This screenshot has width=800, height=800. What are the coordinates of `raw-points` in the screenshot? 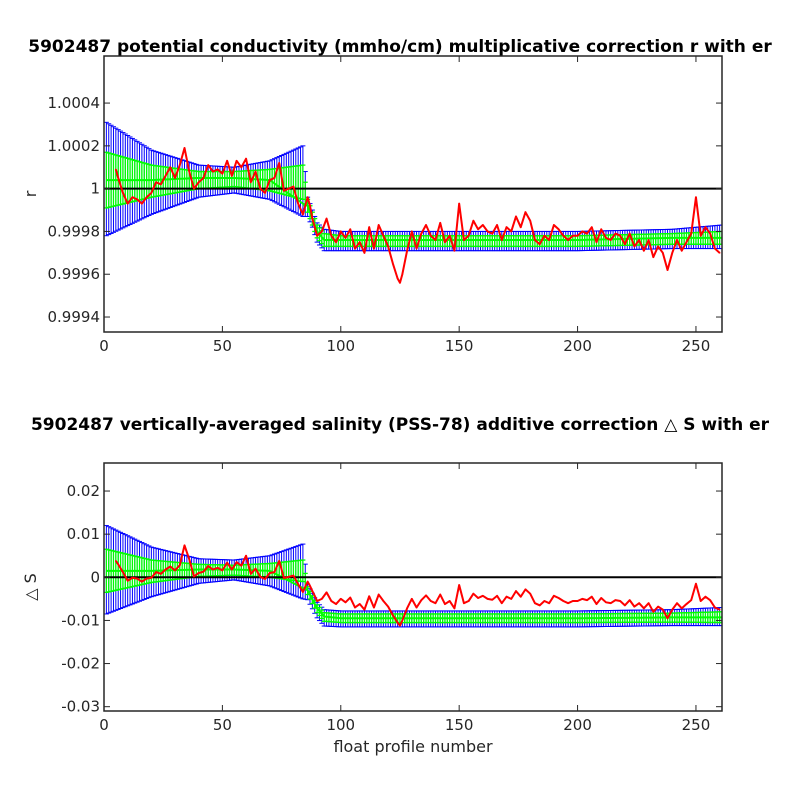 It's located at (418, 585).